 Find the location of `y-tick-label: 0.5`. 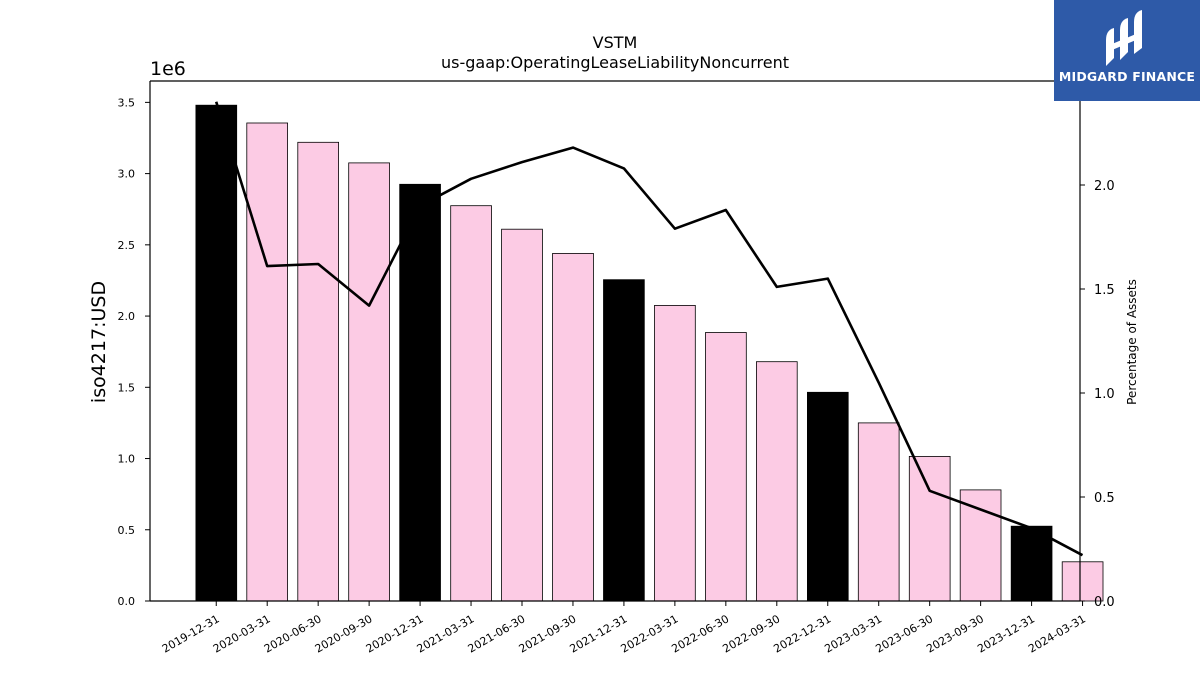

y-tick-label: 0.5 is located at coordinates (127, 530).